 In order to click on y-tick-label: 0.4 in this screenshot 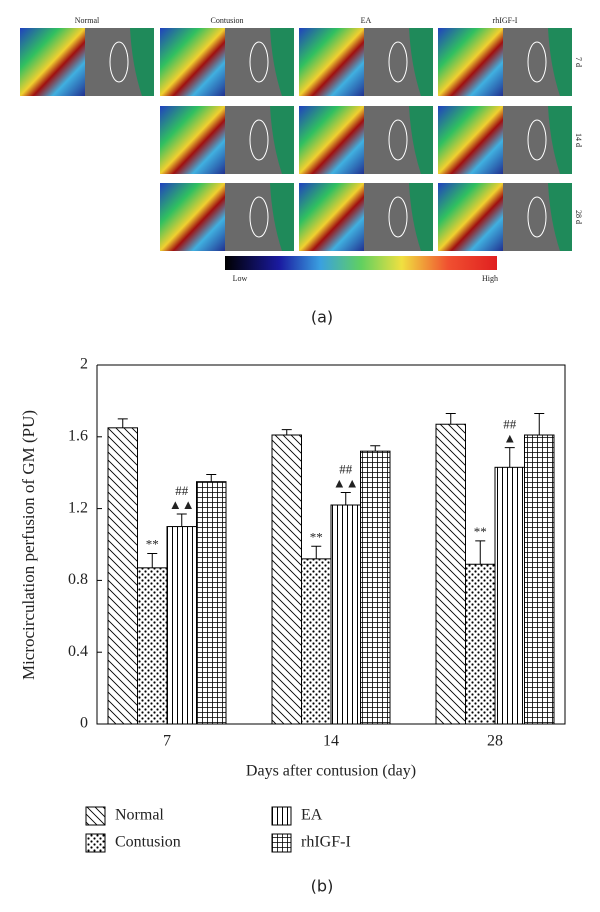, I will do `click(78, 651)`.